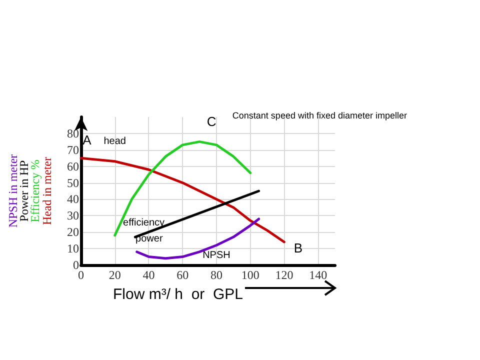 This screenshot has width=480, height=360. What do you see at coordinates (73, 249) in the screenshot?
I see `y-tick-label: 10` at bounding box center [73, 249].